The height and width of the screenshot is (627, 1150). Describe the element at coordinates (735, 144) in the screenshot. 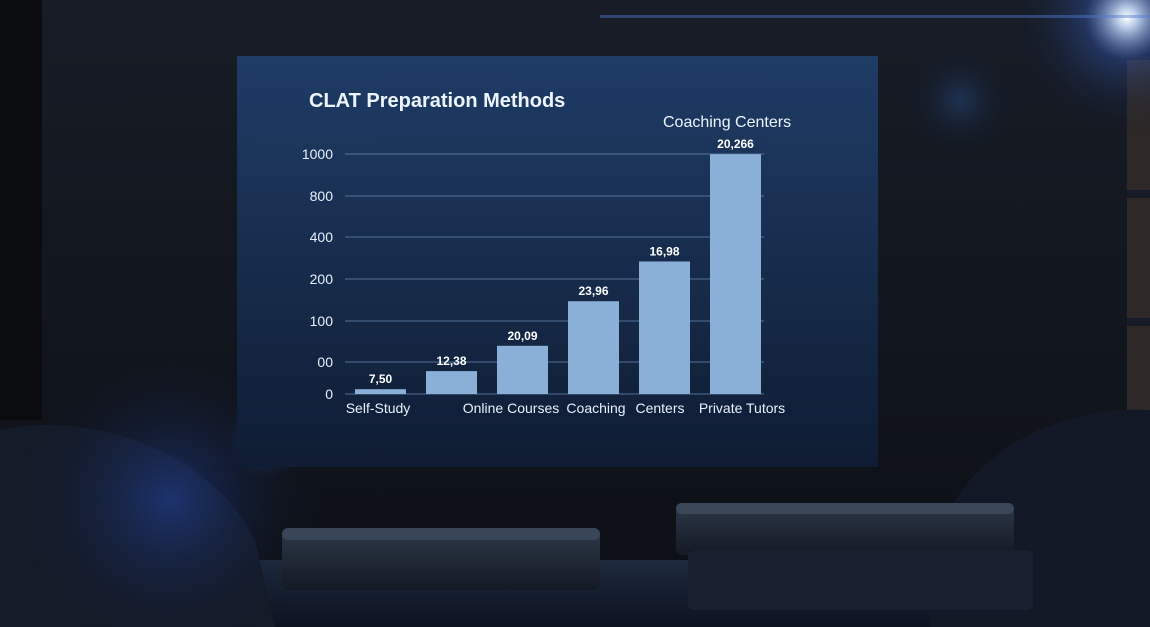

I see `bar-data-label: 20,266` at that location.